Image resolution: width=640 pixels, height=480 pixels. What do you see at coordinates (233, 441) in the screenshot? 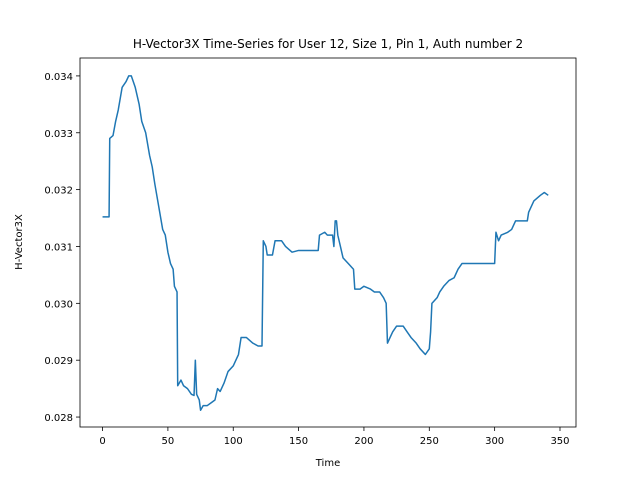
I see `x-tick-label: 100` at bounding box center [233, 441].